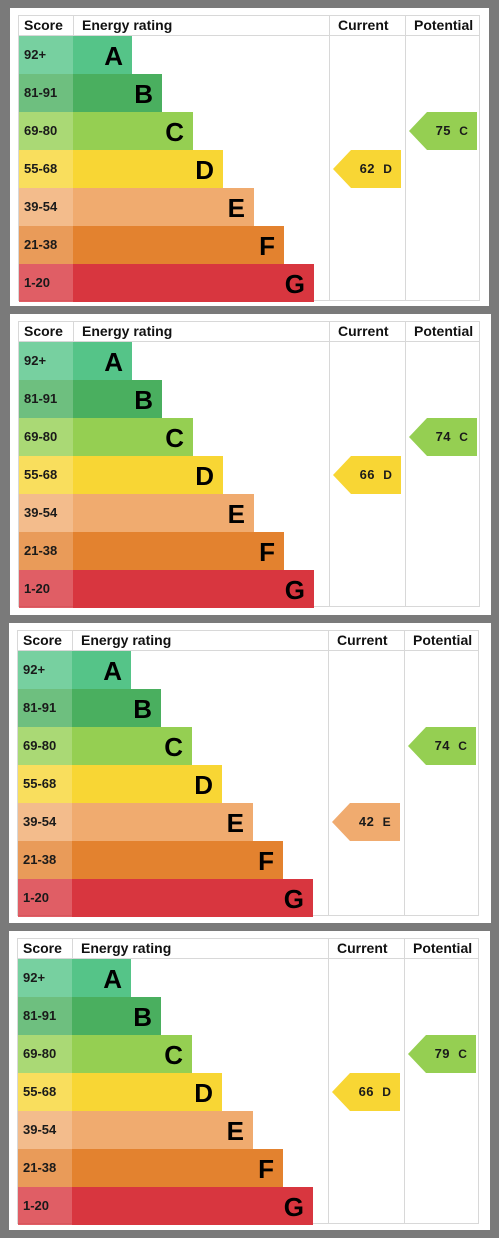 Image resolution: width=499 pixels, height=1238 pixels. I want to click on current-rating-label: 42 E, so click(375, 822).